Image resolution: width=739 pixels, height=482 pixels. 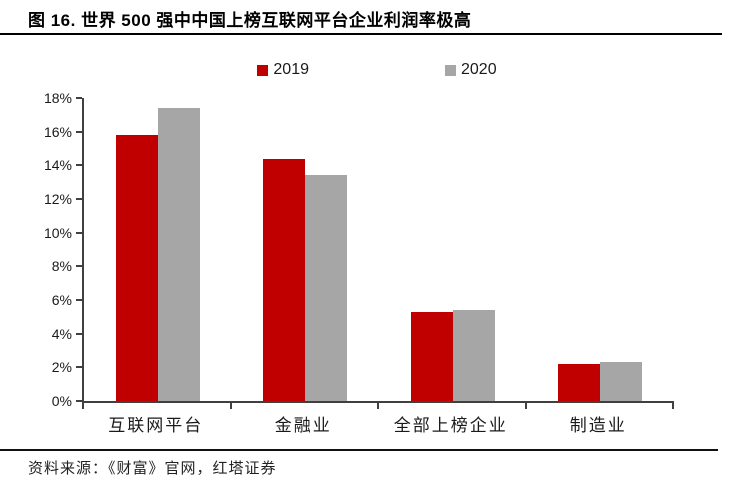 I want to click on x-axis-label-互联网平台: 互联网平台, so click(x=156, y=425).